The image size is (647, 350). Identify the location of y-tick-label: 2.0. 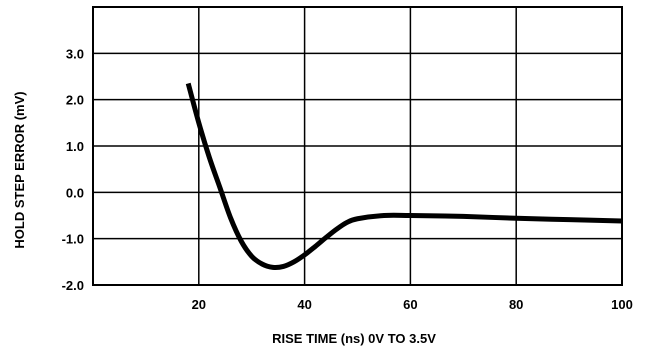
(75, 100).